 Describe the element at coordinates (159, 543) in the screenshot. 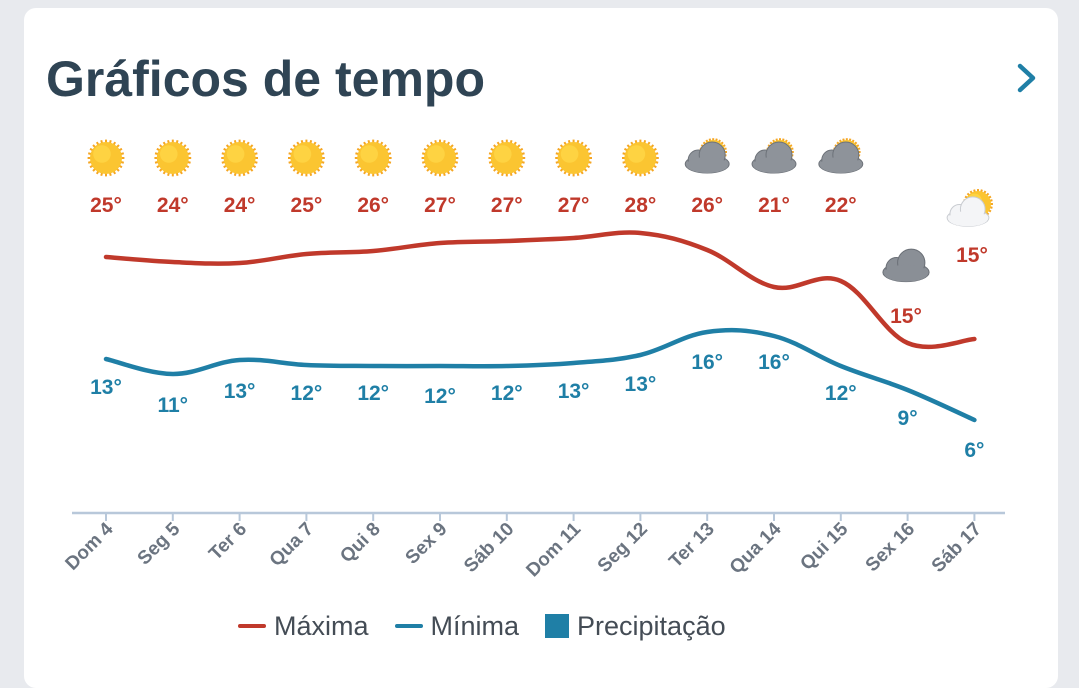

I see `x-tick-label: Seg 5` at that location.